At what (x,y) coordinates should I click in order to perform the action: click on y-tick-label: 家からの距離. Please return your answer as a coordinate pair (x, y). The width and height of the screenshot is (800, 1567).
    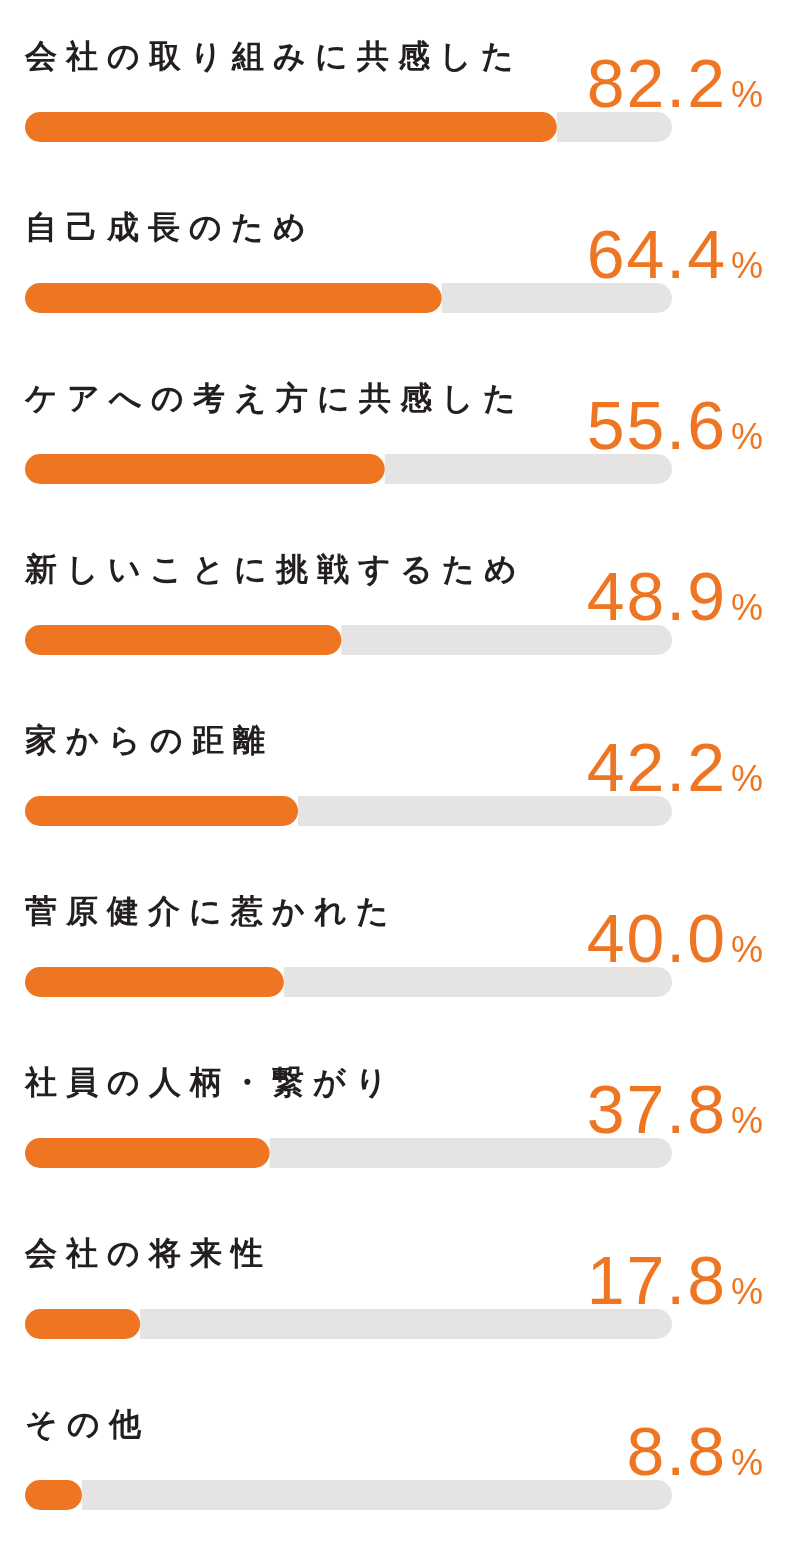
    Looking at the image, I should click on (149, 740).